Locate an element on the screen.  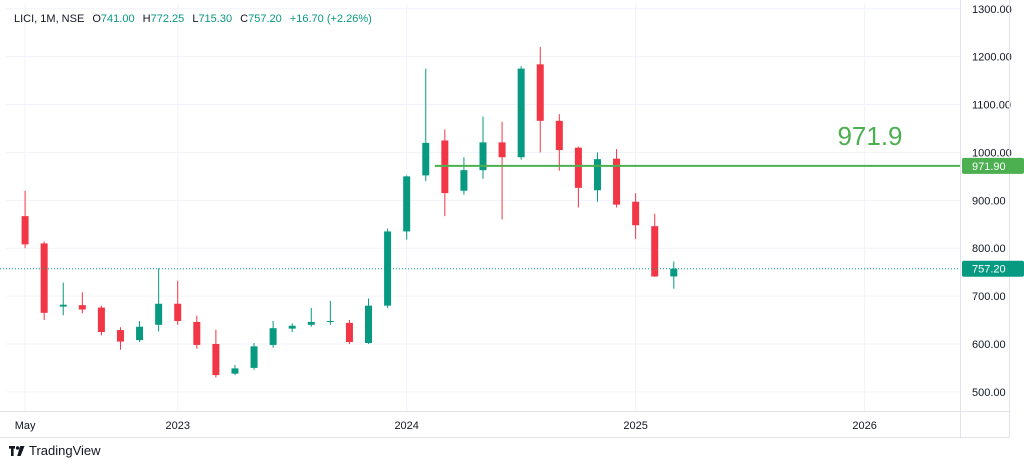
low-label: L is located at coordinates (195, 19).